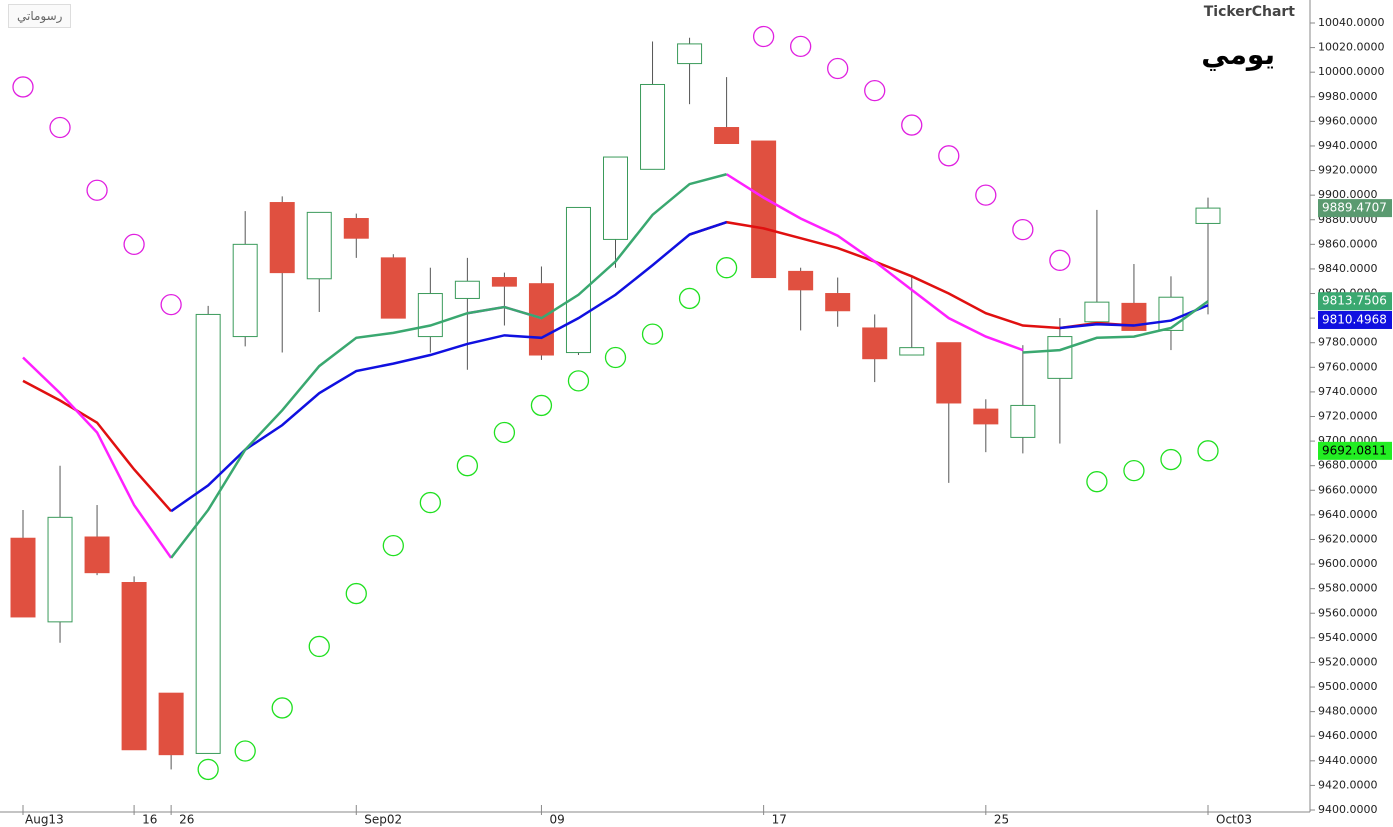 Image resolution: width=1393 pixels, height=827 pixels. What do you see at coordinates (149, 820) in the screenshot?
I see `x-tick-label: 16` at bounding box center [149, 820].